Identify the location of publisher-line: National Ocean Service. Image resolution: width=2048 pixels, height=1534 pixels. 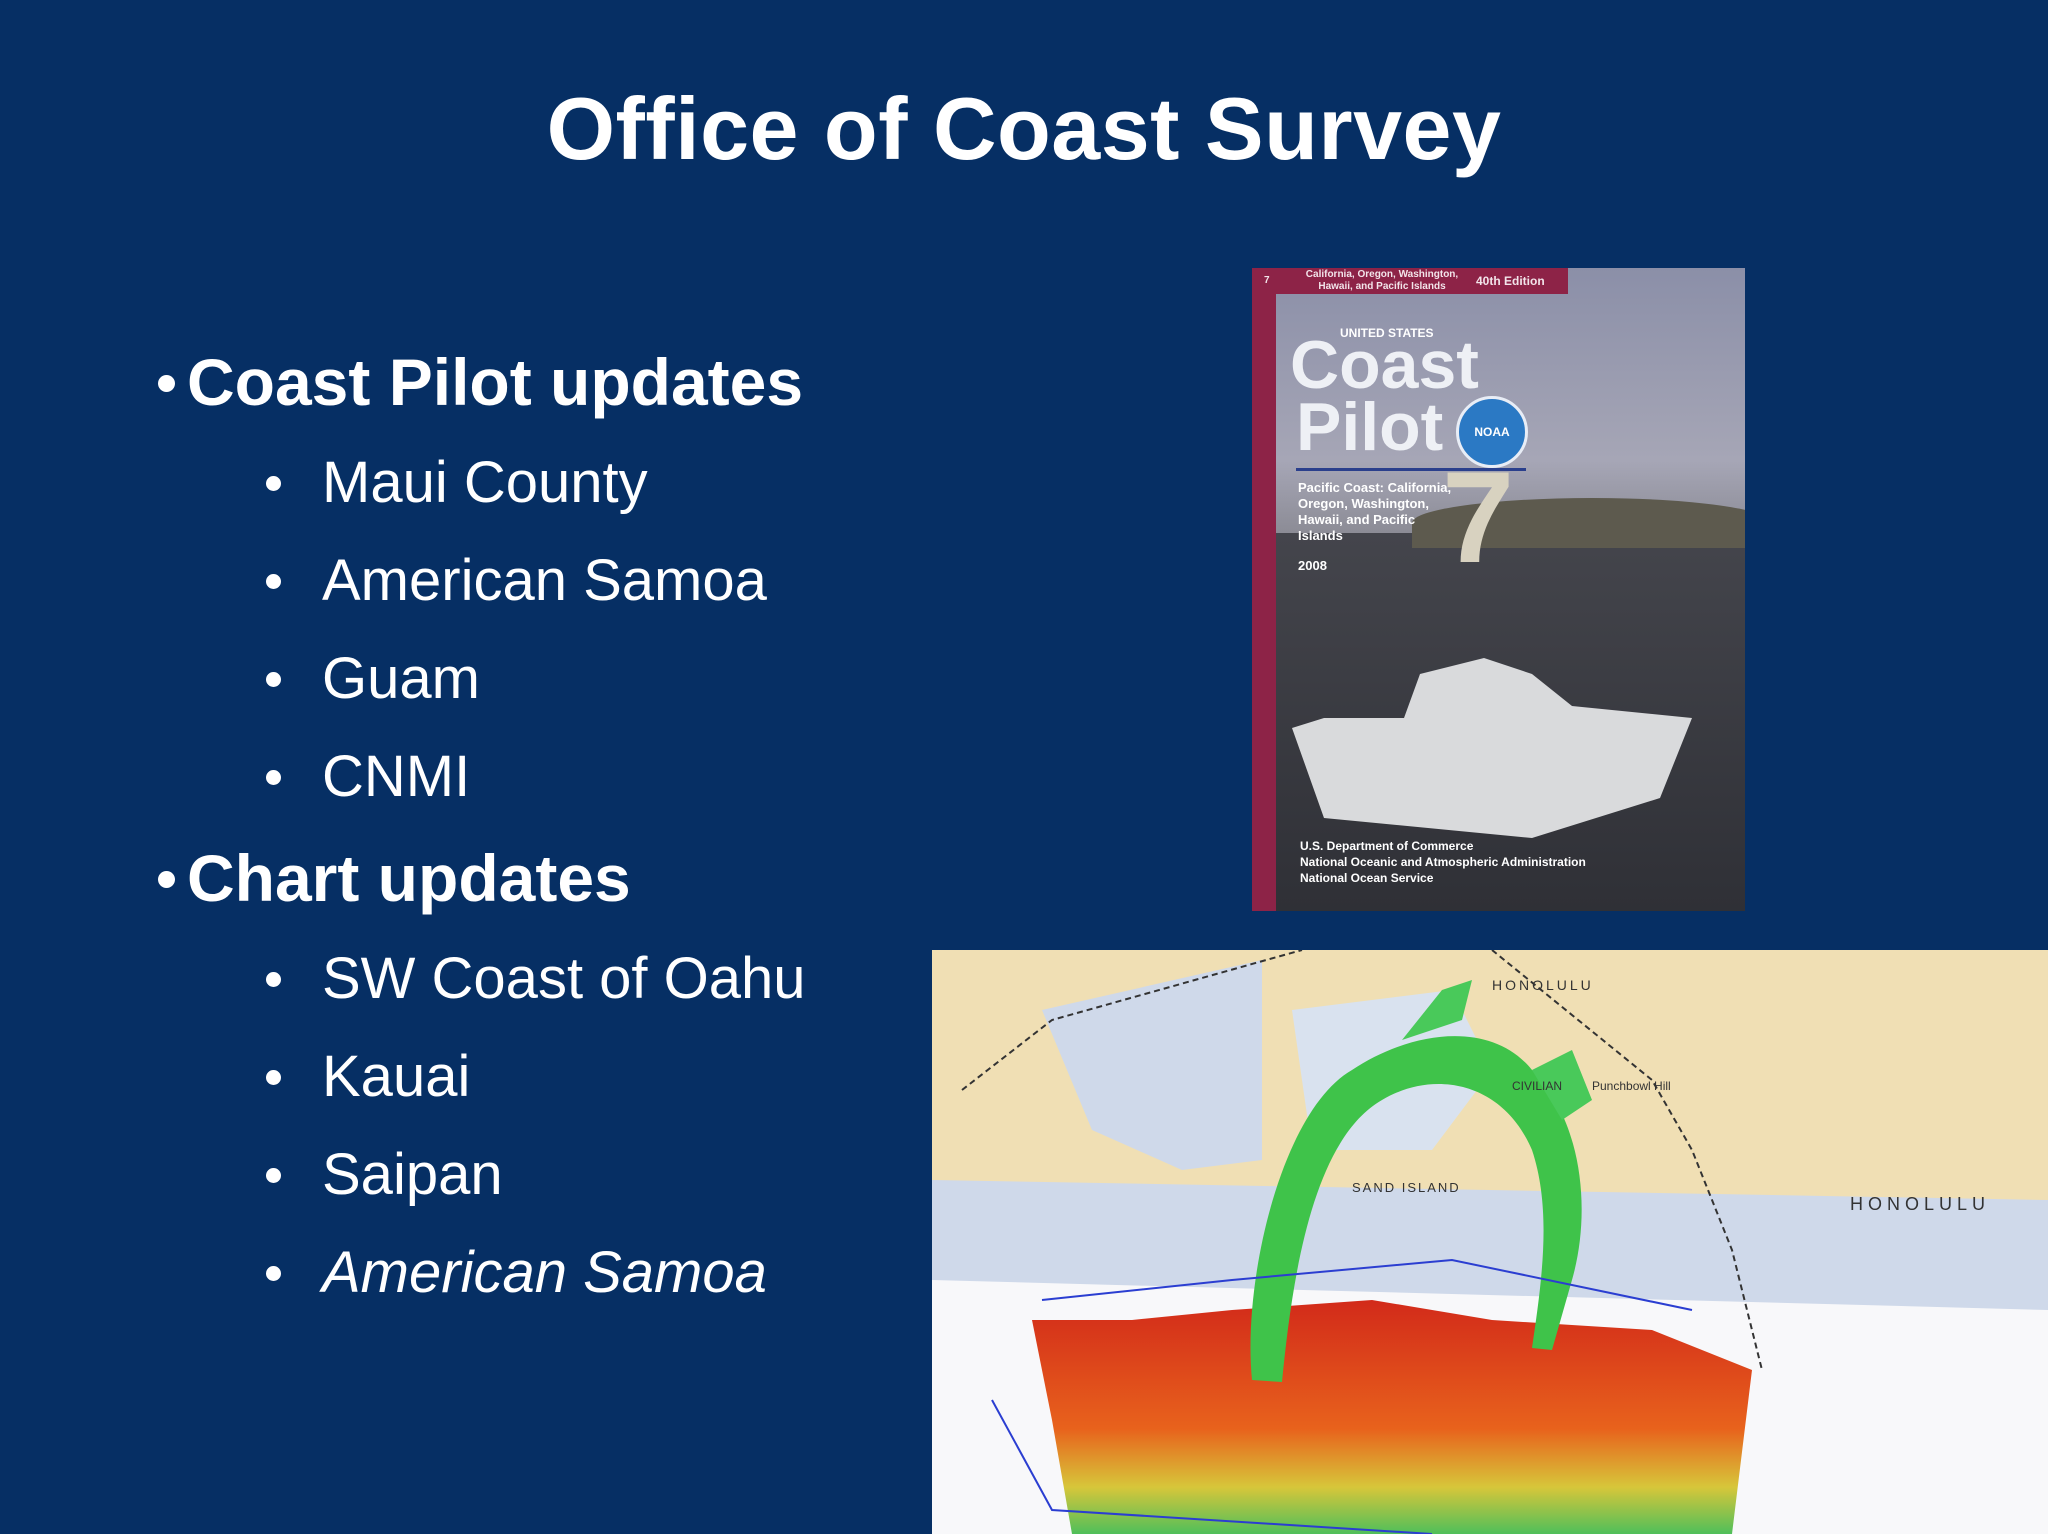
(1367, 878).